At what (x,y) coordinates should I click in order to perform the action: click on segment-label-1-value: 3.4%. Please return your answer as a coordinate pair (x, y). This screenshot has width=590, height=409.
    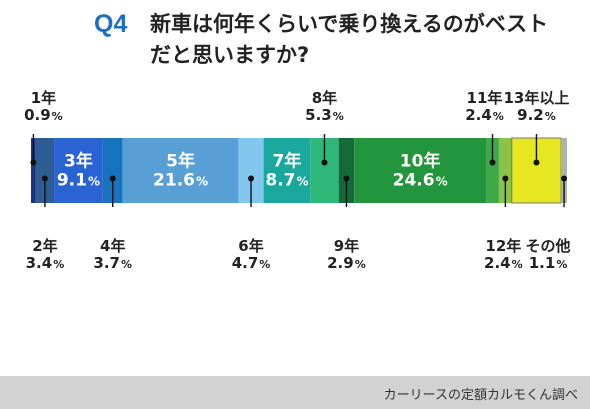
    Looking at the image, I should click on (45, 263).